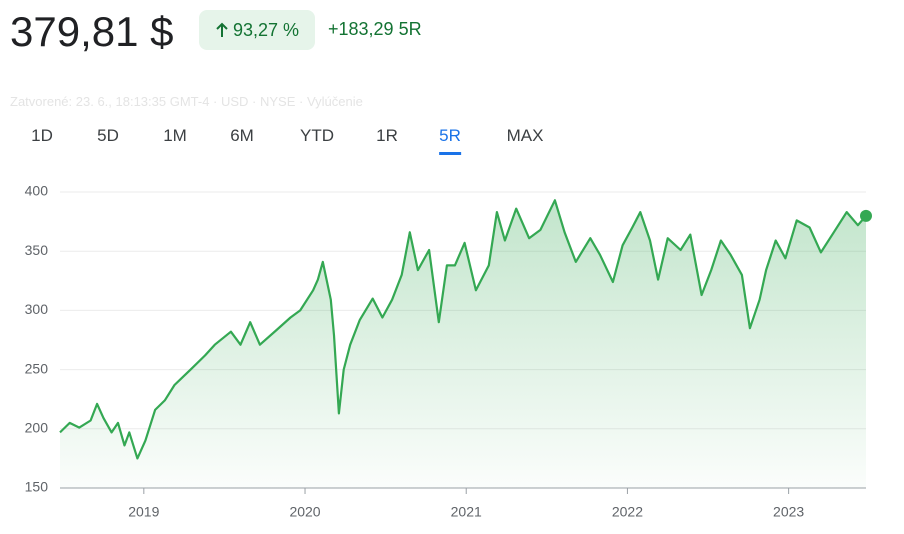  I want to click on range-tab: 5R, so click(450, 140).